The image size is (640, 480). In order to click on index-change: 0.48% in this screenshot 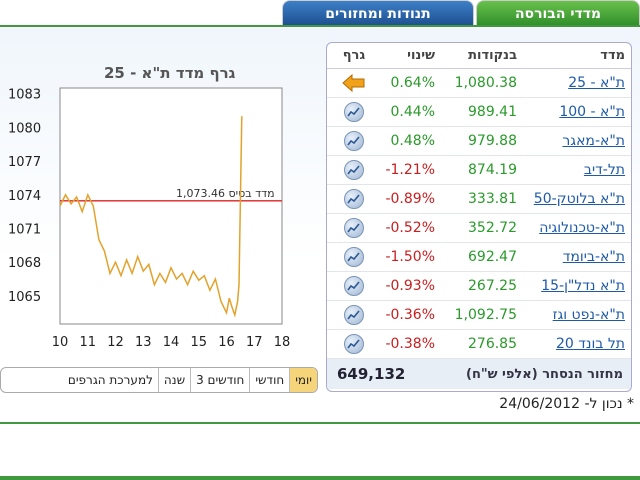, I will do `click(412, 141)`.